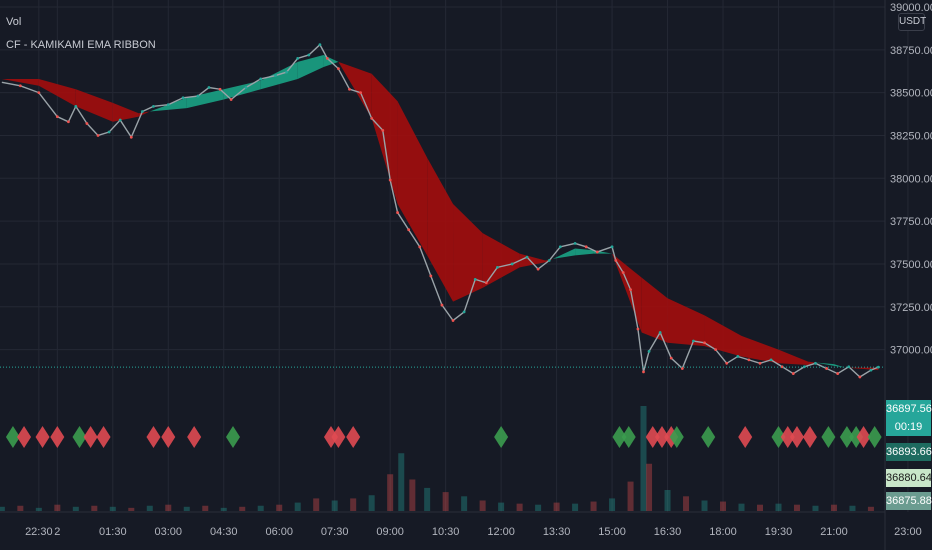 The height and width of the screenshot is (550, 932). What do you see at coordinates (335, 532) in the screenshot?
I see `x-tick-label: 07:30` at bounding box center [335, 532].